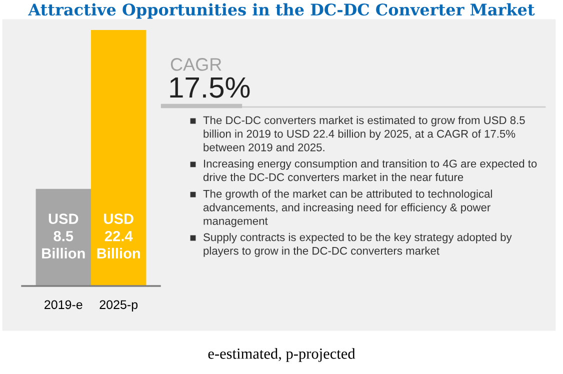 The image size is (563, 374). What do you see at coordinates (364, 134) in the screenshot?
I see `text: The DC-DC converters market is estimated to grow from USD 8.5 billion in 2019 to USD 22.4 billion by 2025, at a CAGR of 17.5% between 2019 and 2025.` at bounding box center [364, 134].